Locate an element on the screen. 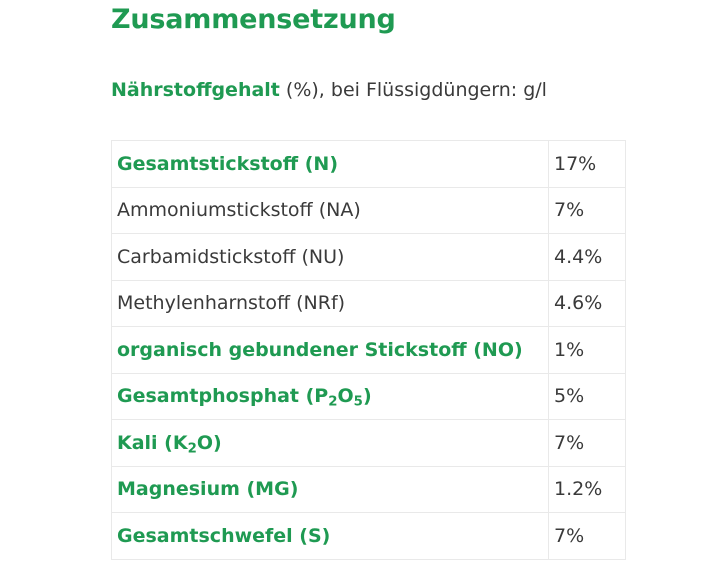  nutrient-name: organisch gebundener Stickstoff (NO) is located at coordinates (330, 350).